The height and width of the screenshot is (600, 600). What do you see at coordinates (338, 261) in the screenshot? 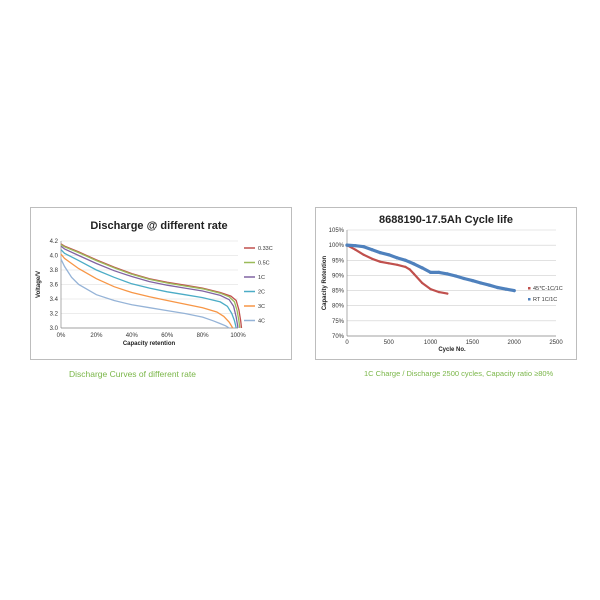
I see `y-tick-label: 95%` at bounding box center [338, 261].